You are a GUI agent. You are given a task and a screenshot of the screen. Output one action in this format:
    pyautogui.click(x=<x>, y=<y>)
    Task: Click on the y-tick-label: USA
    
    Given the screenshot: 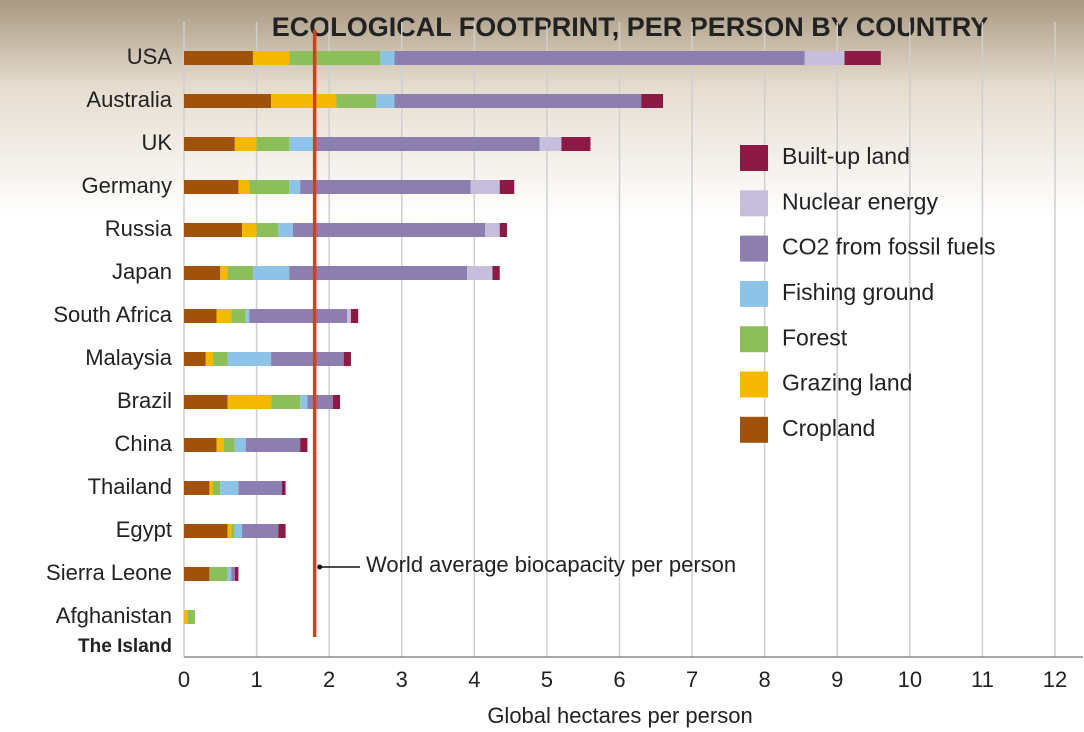 What is the action you would take?
    pyautogui.click(x=150, y=56)
    